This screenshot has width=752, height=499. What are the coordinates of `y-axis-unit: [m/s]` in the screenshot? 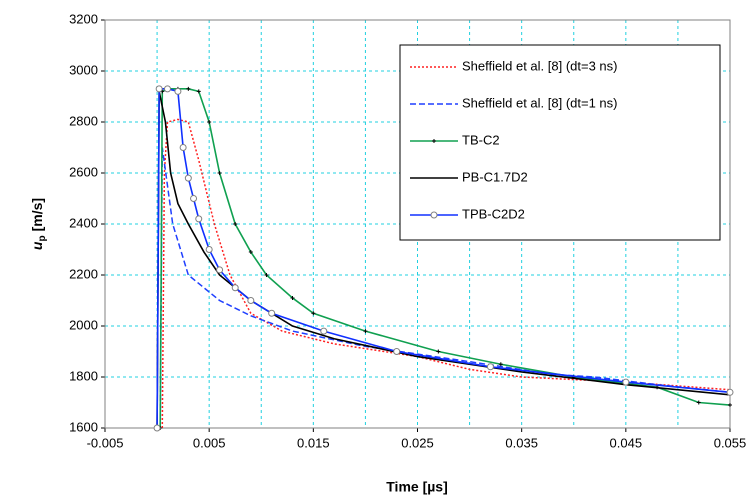 It's located at (37, 214).